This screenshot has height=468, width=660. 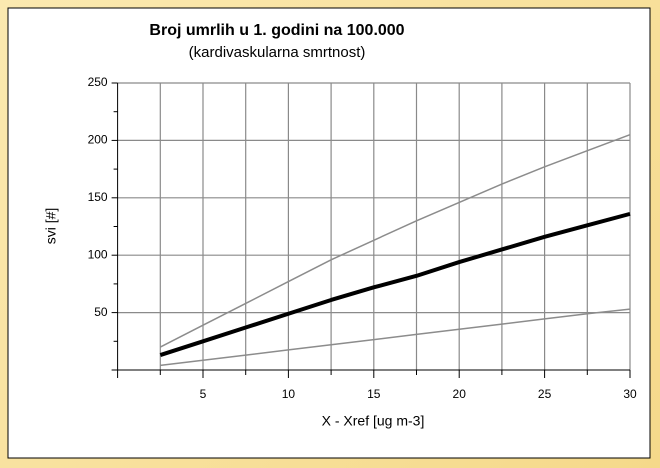 What do you see at coordinates (98, 82) in the screenshot?
I see `y-tick-label: 250` at bounding box center [98, 82].